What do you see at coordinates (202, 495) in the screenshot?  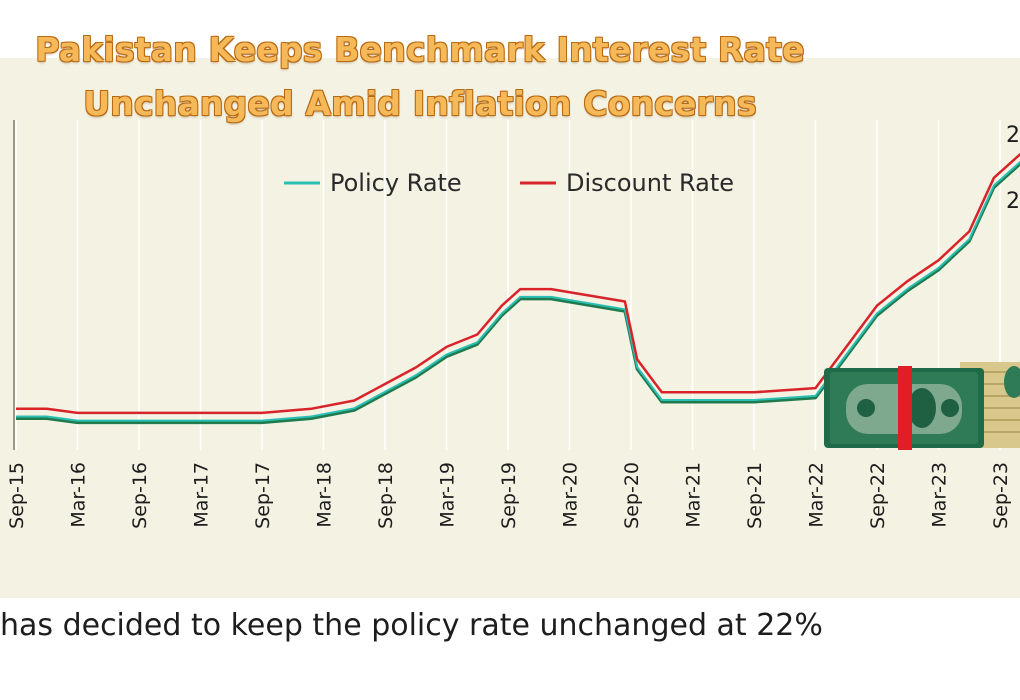 I see `x-tick-label: Mar-17` at bounding box center [202, 495].